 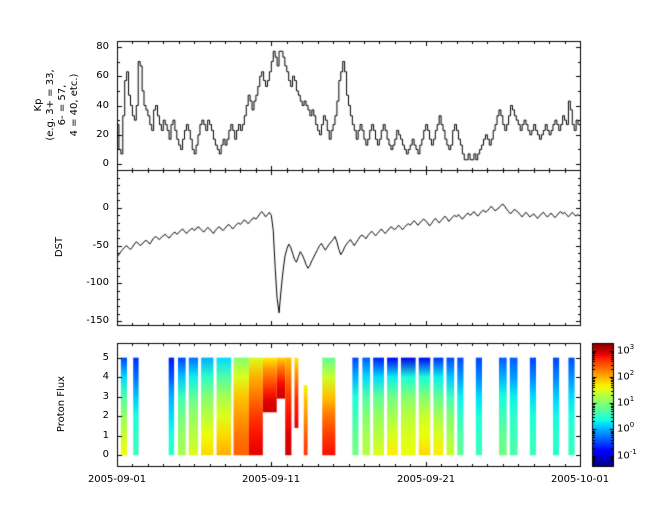 What do you see at coordinates (59, 247) in the screenshot?
I see `dst-axis-label: DST` at bounding box center [59, 247].